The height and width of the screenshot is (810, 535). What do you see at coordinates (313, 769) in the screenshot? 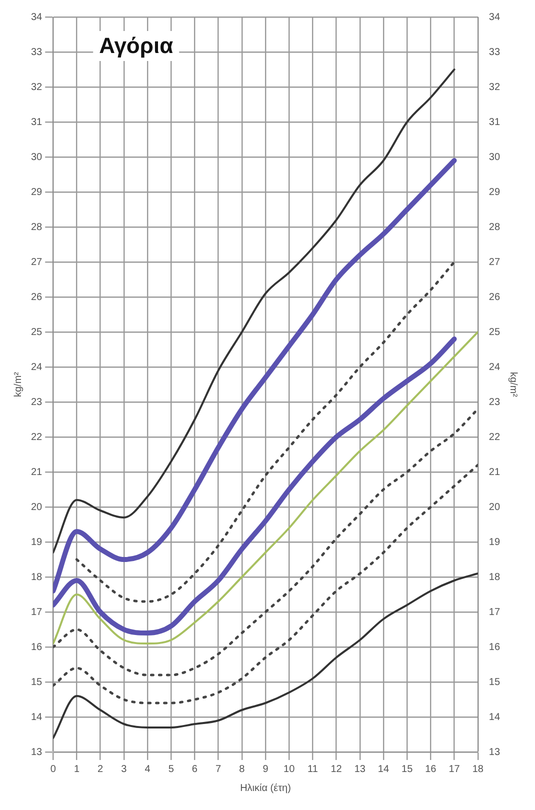
I see `x-tick-label: 11` at bounding box center [313, 769].